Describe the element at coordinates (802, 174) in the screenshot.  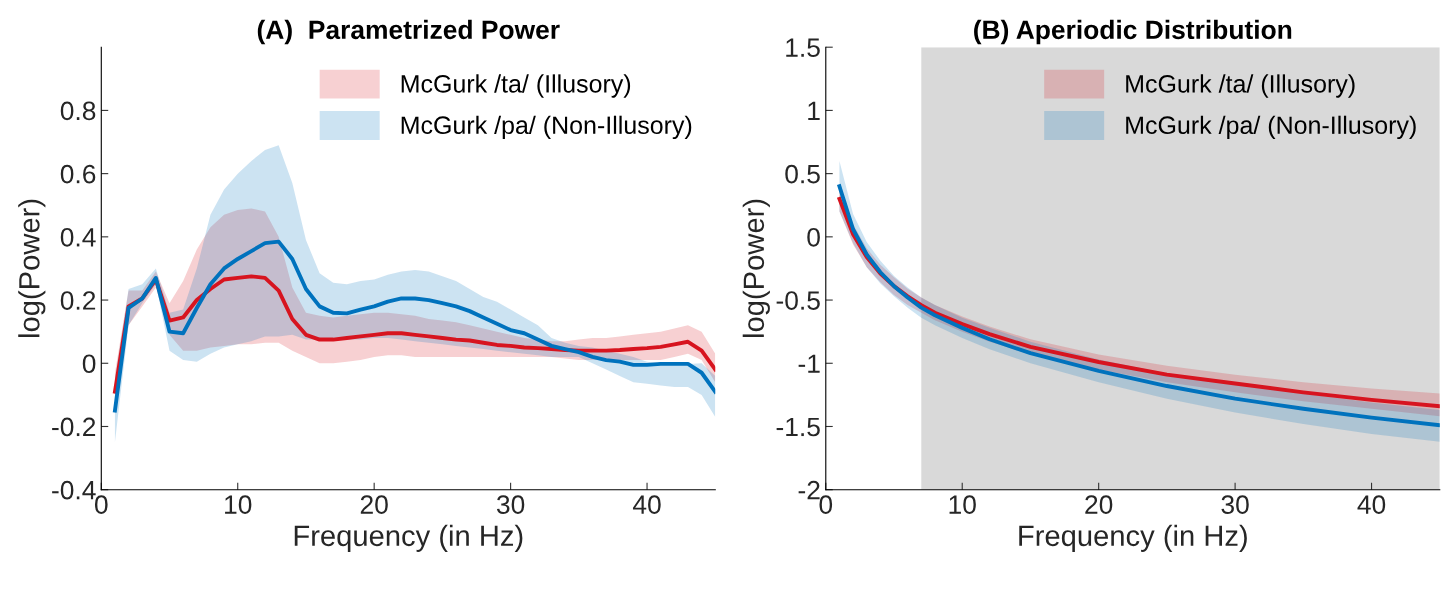
I see `y-tick-label: 0.5` at that location.